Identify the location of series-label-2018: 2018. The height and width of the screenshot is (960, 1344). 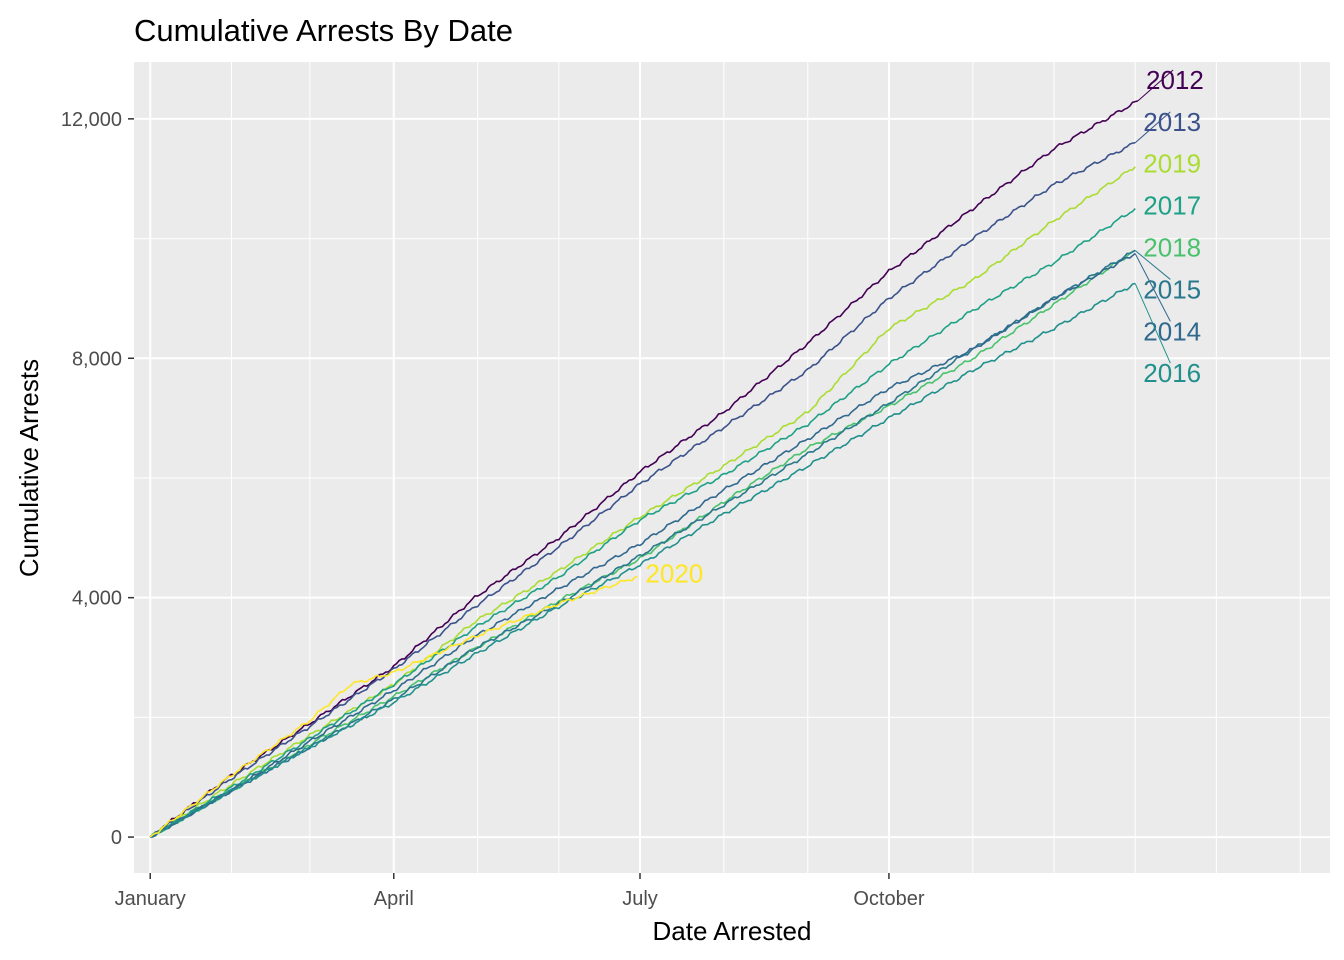
(1172, 248).